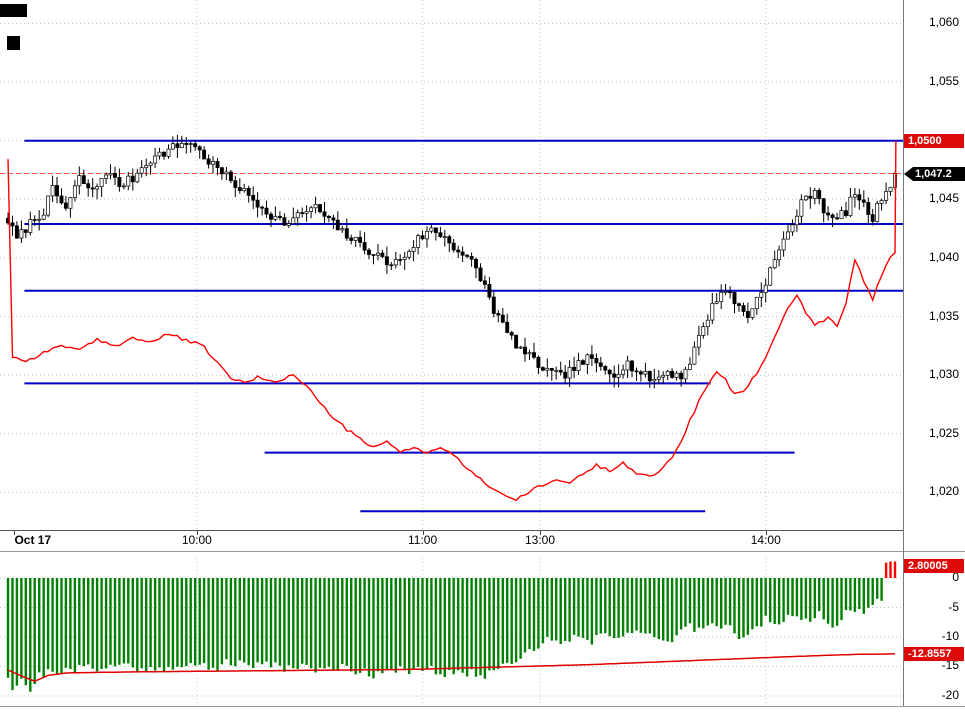  What do you see at coordinates (950, 636) in the screenshot?
I see `indicator-axis-label: -10` at bounding box center [950, 636].